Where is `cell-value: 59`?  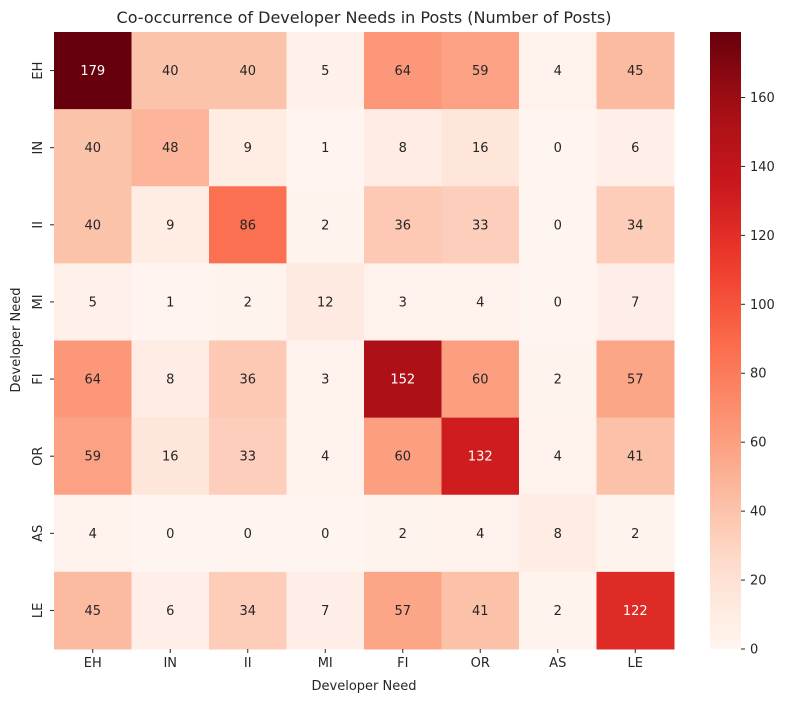 cell-value: 59 is located at coordinates (92, 457).